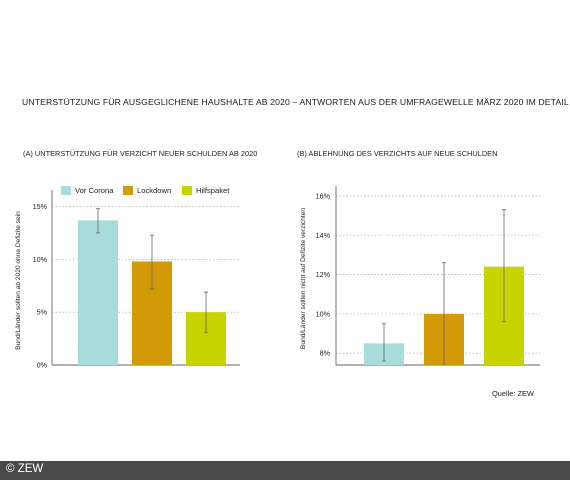  What do you see at coordinates (323, 235) in the screenshot?
I see `y-tick-label: 14%` at bounding box center [323, 235].